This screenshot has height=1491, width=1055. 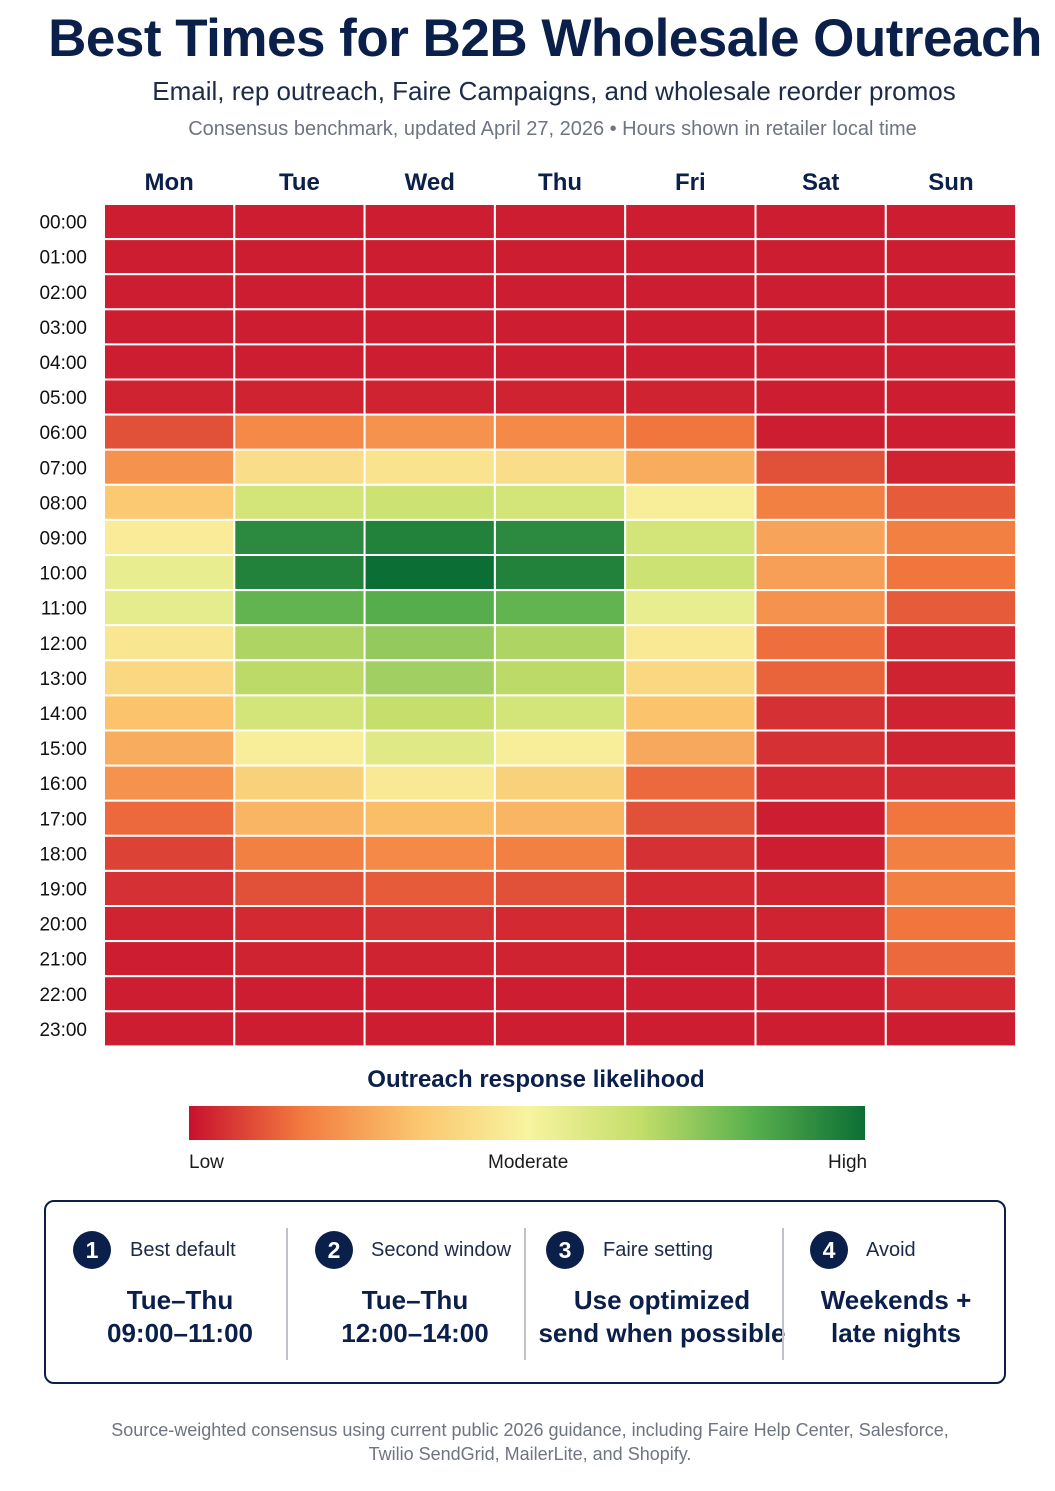 I want to click on hour-label: 16:00, so click(x=63, y=784).